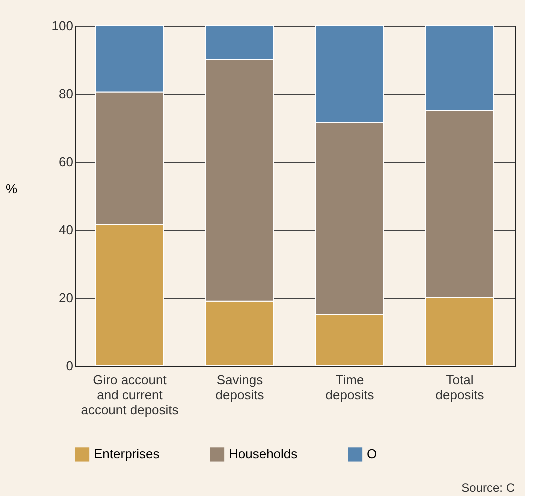  I want to click on legend-label: Enterprises, so click(127, 454).